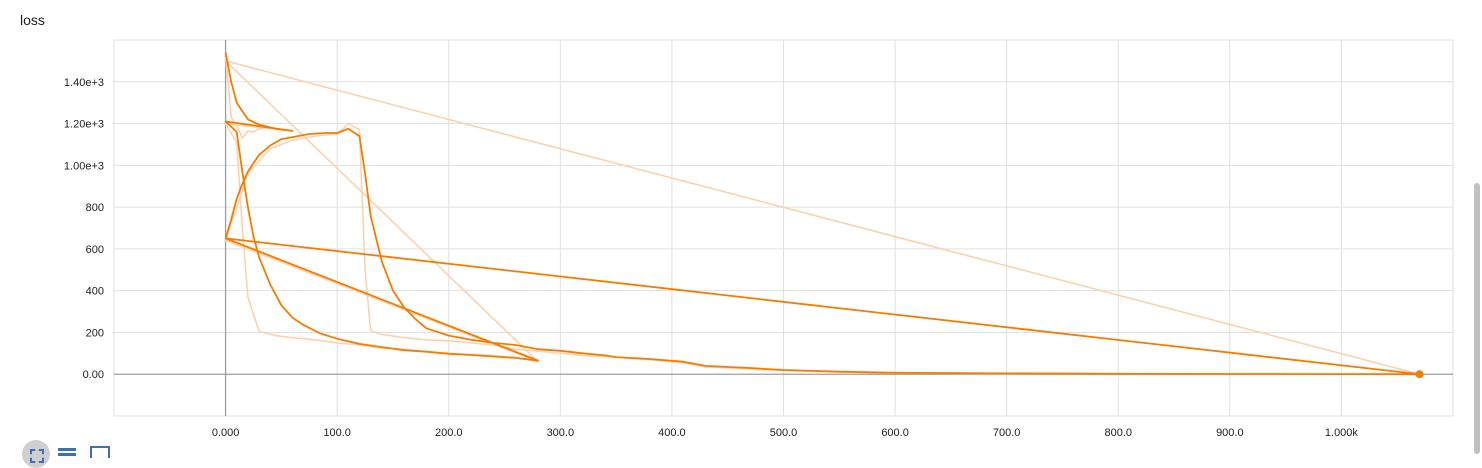 This screenshot has width=1482, height=468. I want to click on log-scale-icon, so click(67, 449).